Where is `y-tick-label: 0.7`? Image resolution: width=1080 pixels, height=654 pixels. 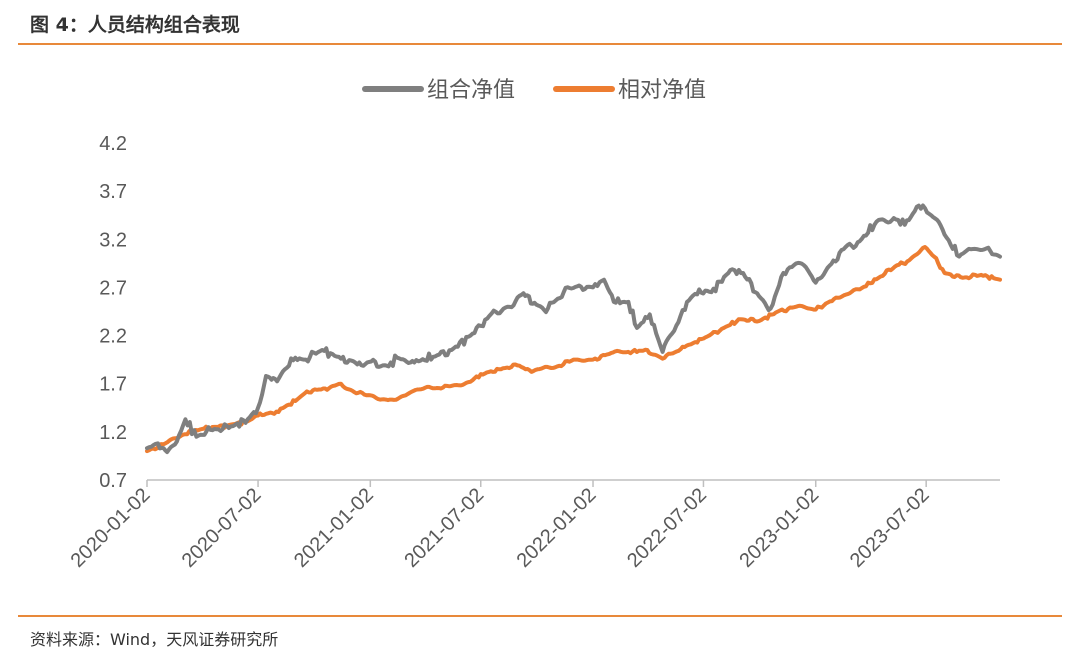 y-tick-label: 0.7 is located at coordinates (113, 481).